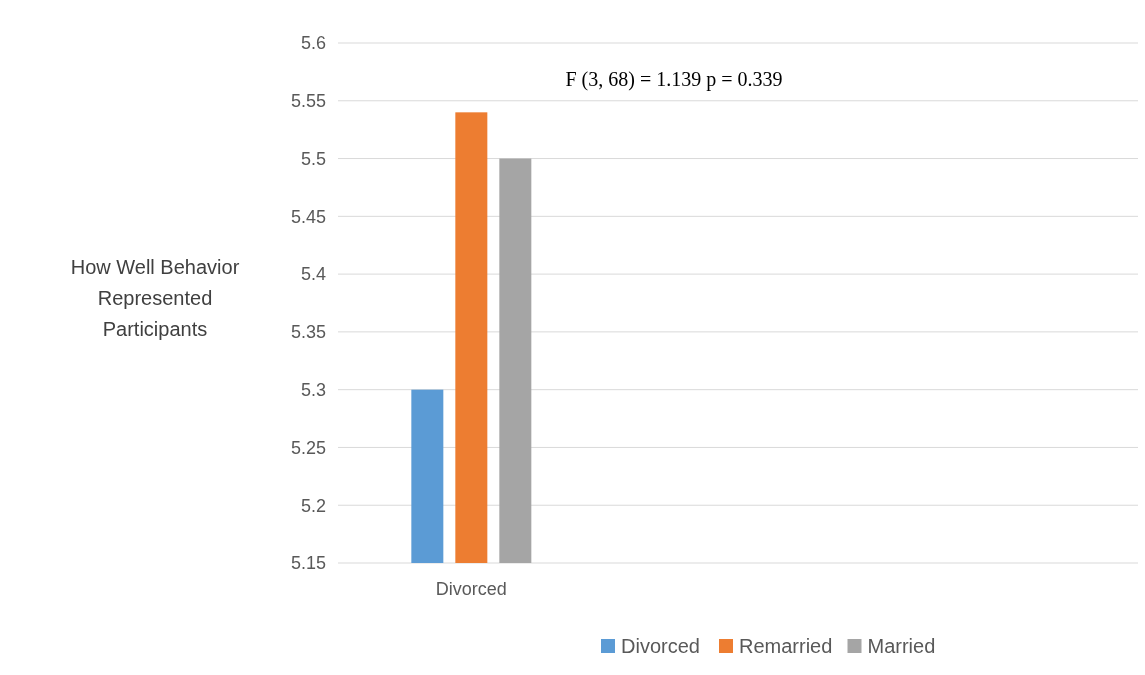  What do you see at coordinates (901, 646) in the screenshot?
I see `legend-label: Married` at bounding box center [901, 646].